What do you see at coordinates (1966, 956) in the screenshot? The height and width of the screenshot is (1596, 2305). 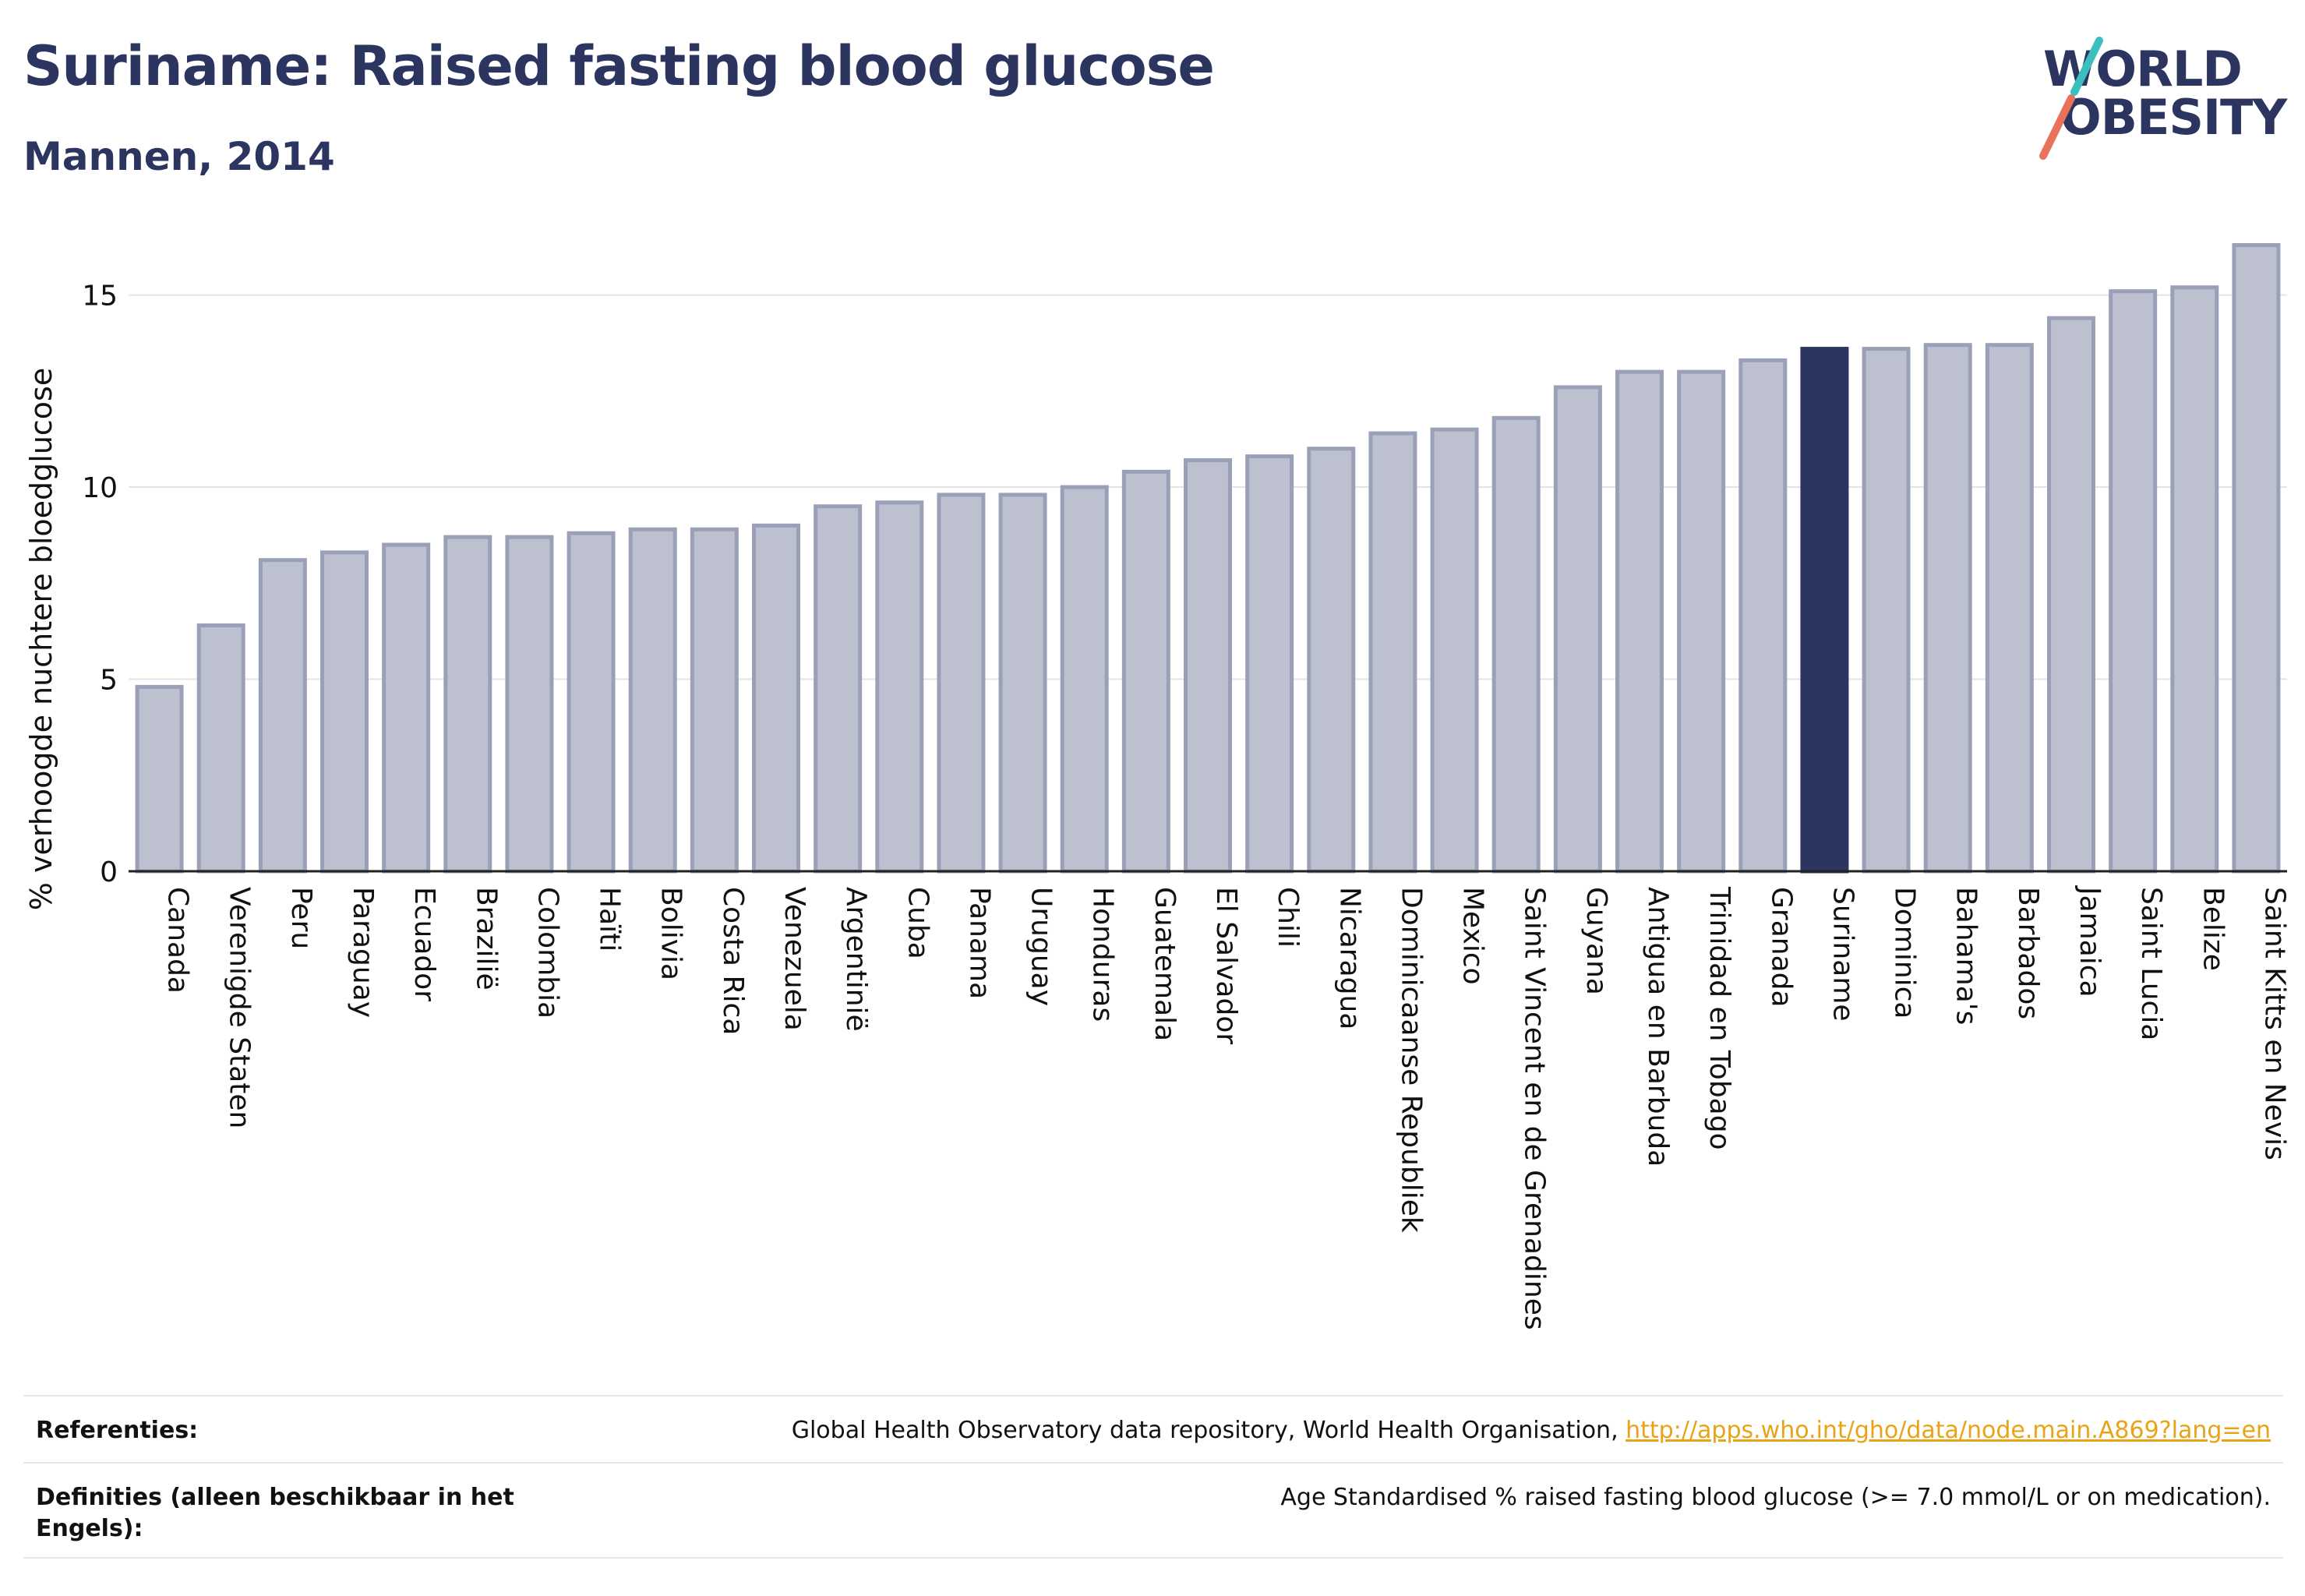 I see `x-tick-label: Bahama's` at bounding box center [1966, 956].